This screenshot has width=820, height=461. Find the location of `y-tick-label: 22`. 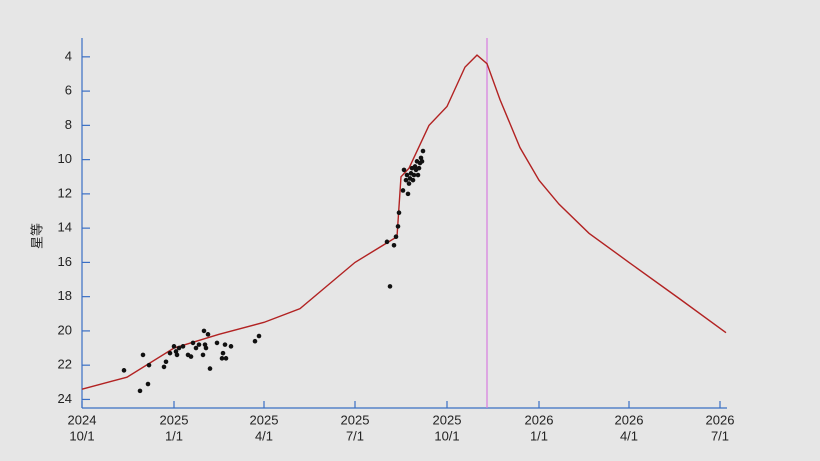

y-tick-label: 22 is located at coordinates (65, 364).